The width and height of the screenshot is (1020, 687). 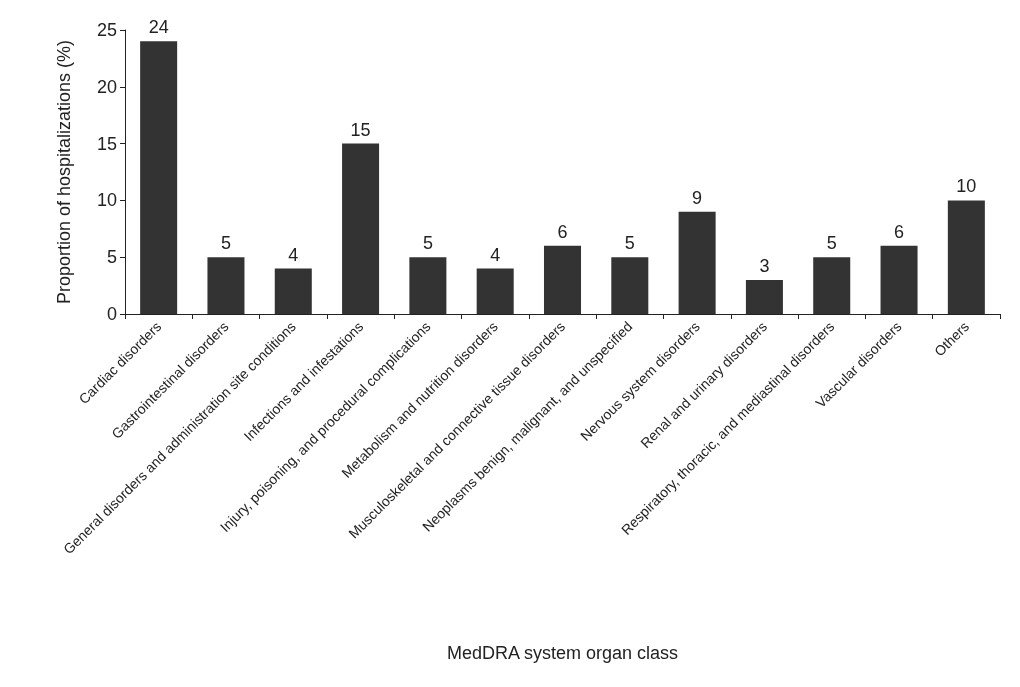 What do you see at coordinates (106, 200) in the screenshot?
I see `y-tick-label: 10` at bounding box center [106, 200].